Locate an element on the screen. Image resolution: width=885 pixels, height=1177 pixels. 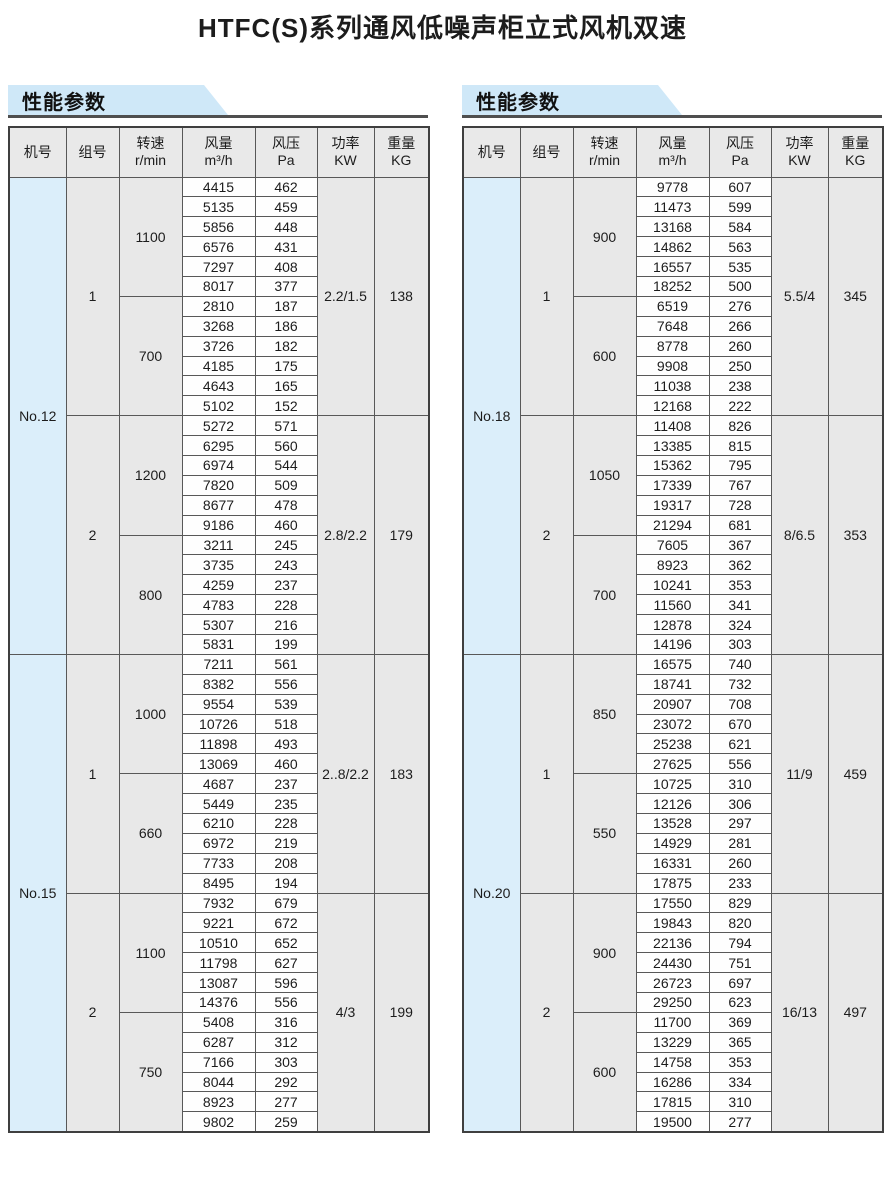
airflow-cell: 11473 is located at coordinates (672, 207).